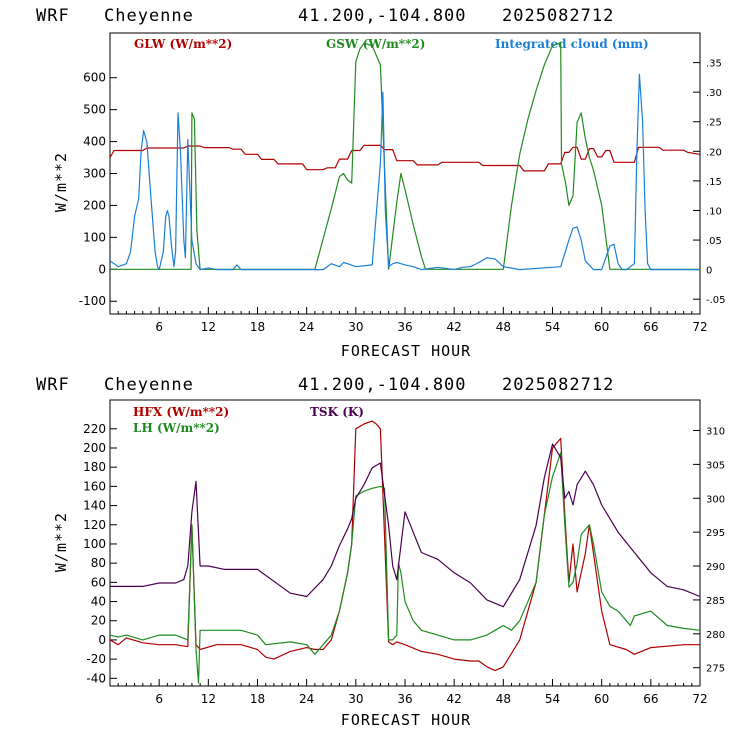  Describe the element at coordinates (715, 601) in the screenshot. I see `panel2-y2-tick-label: 285` at that location.